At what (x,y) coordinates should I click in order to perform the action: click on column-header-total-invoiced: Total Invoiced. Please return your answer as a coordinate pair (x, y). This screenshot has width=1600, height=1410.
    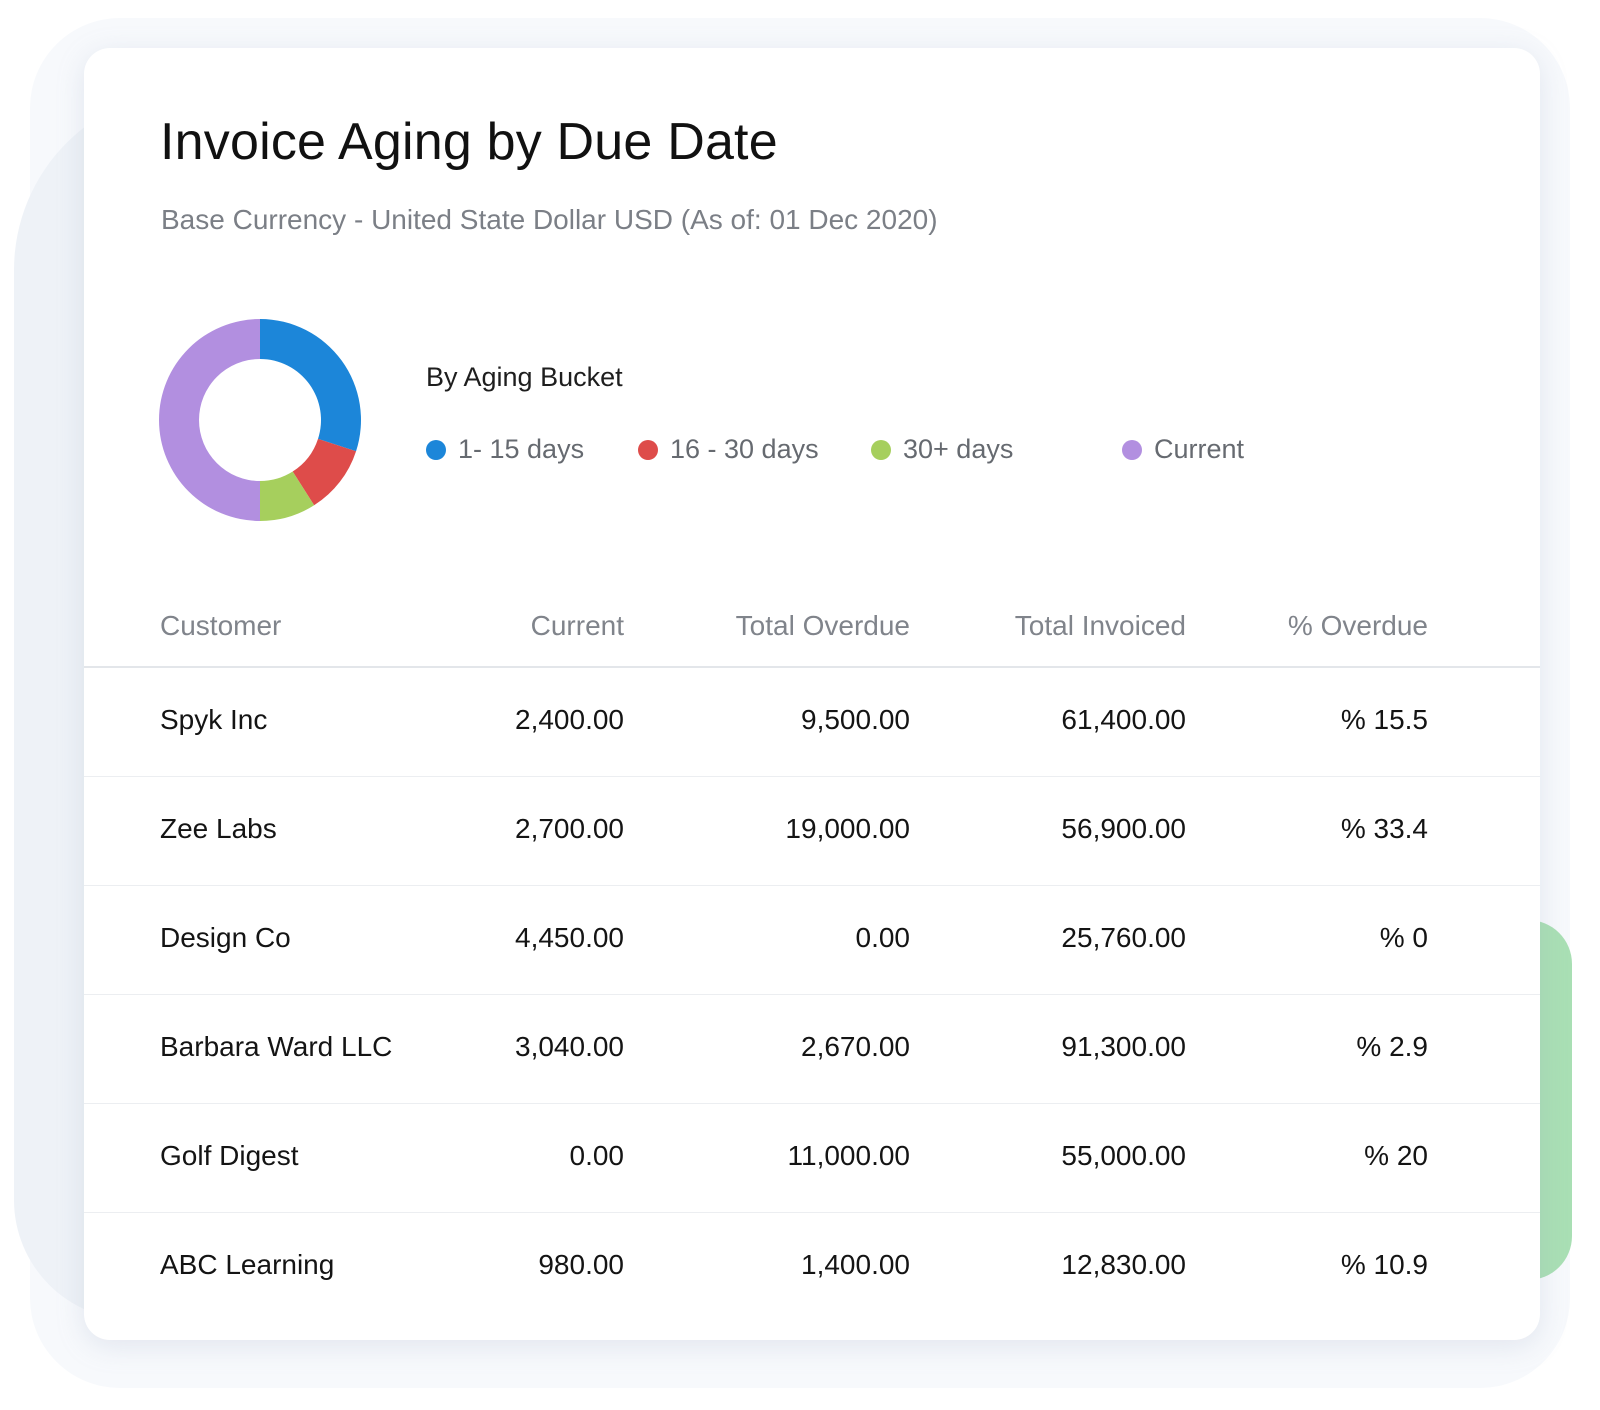
    Looking at the image, I should click on (1100, 625).